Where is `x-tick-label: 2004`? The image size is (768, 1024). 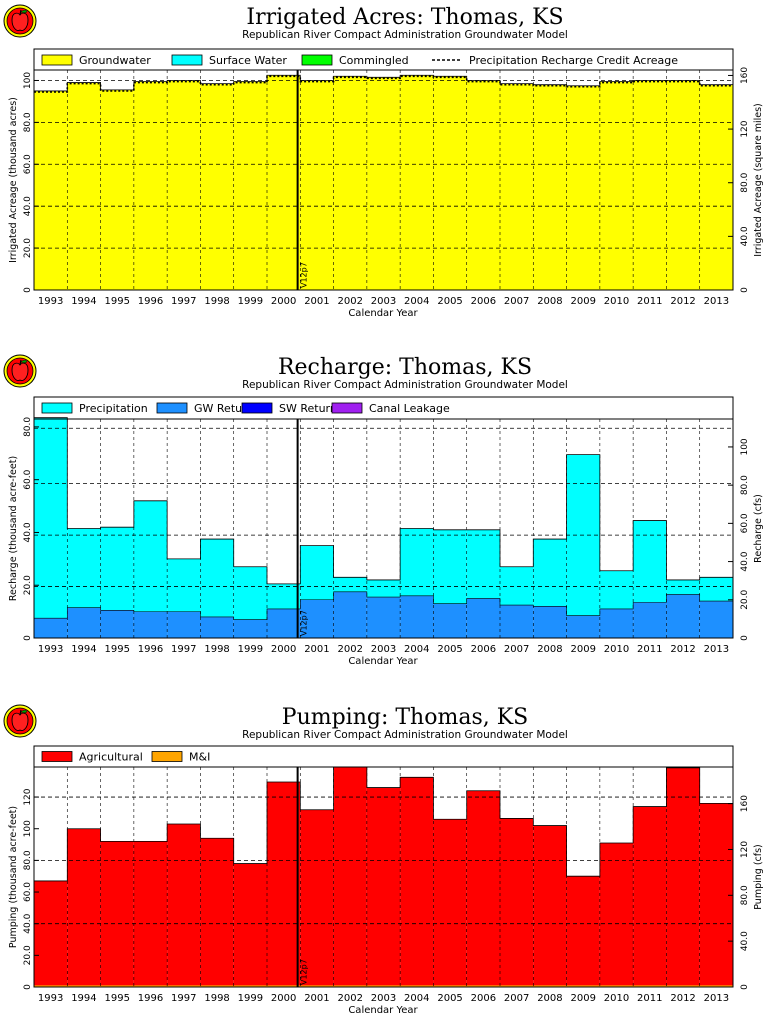 x-tick-label: 2004 is located at coordinates (416, 649).